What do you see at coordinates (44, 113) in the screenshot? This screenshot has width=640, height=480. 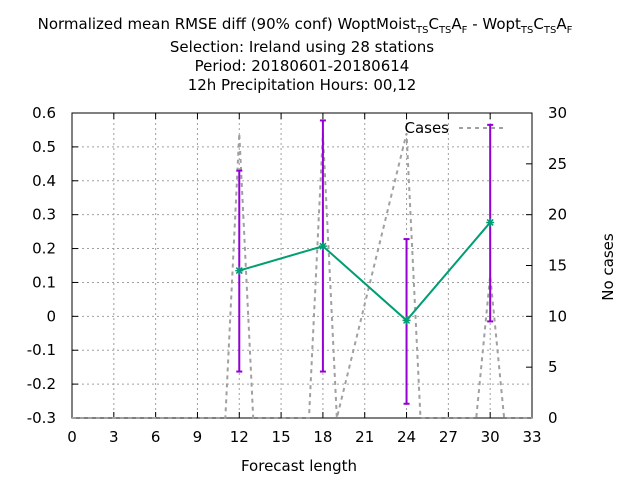 I see `y-tick-label: 0.6` at bounding box center [44, 113].